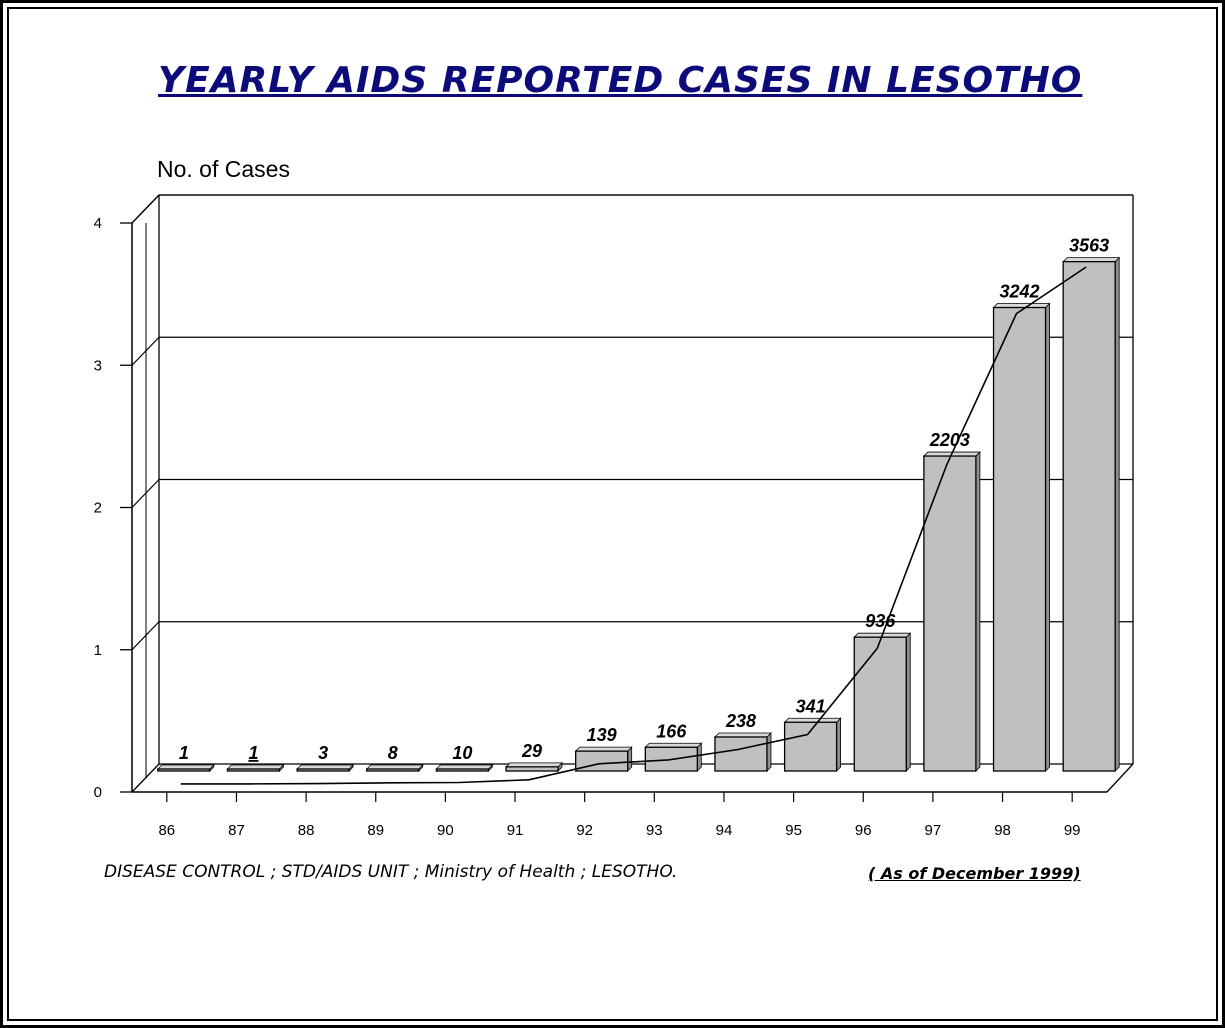 The width and height of the screenshot is (1225, 1028). I want to click on data-label: 3563, so click(1089, 246).